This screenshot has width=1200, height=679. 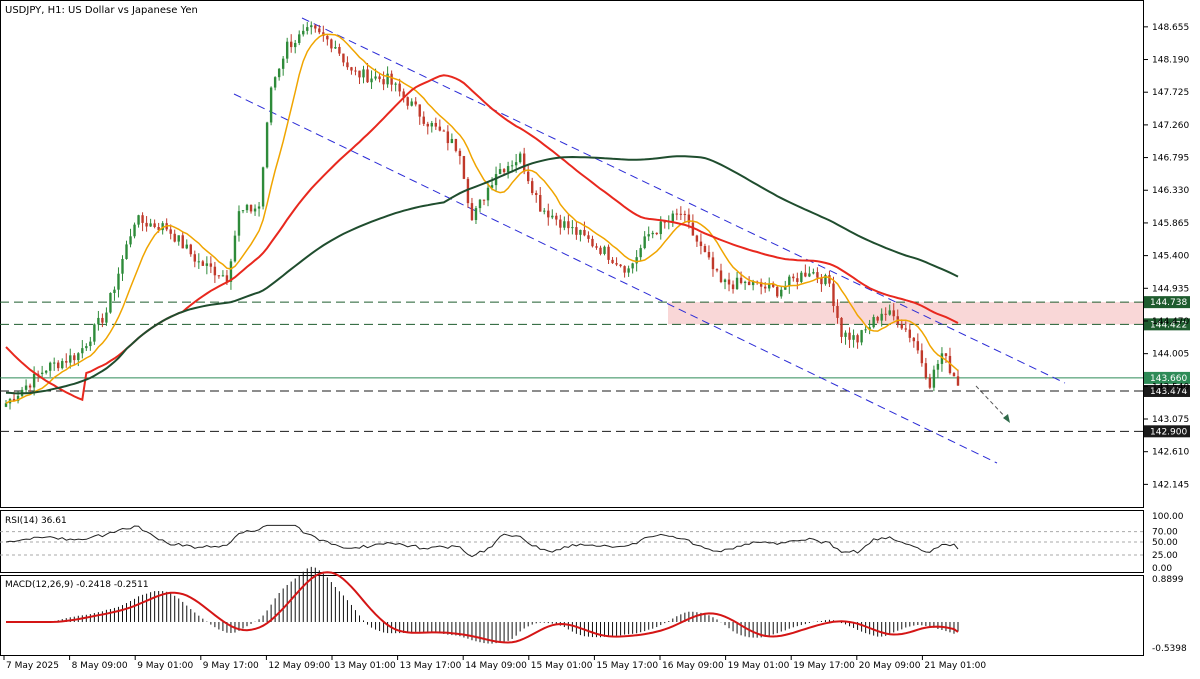 What do you see at coordinates (1169, 649) in the screenshot?
I see `macd-tick-label: -0.5398` at bounding box center [1169, 649].